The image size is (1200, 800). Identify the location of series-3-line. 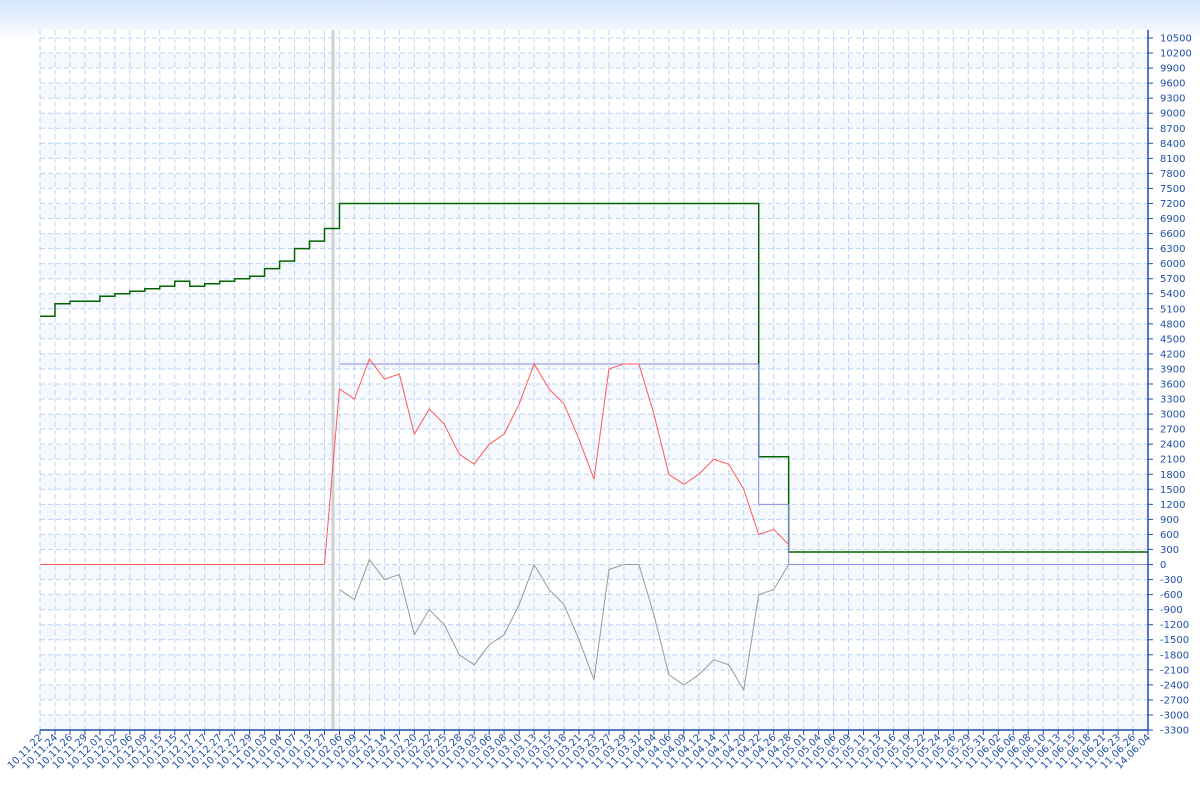
(564, 625).